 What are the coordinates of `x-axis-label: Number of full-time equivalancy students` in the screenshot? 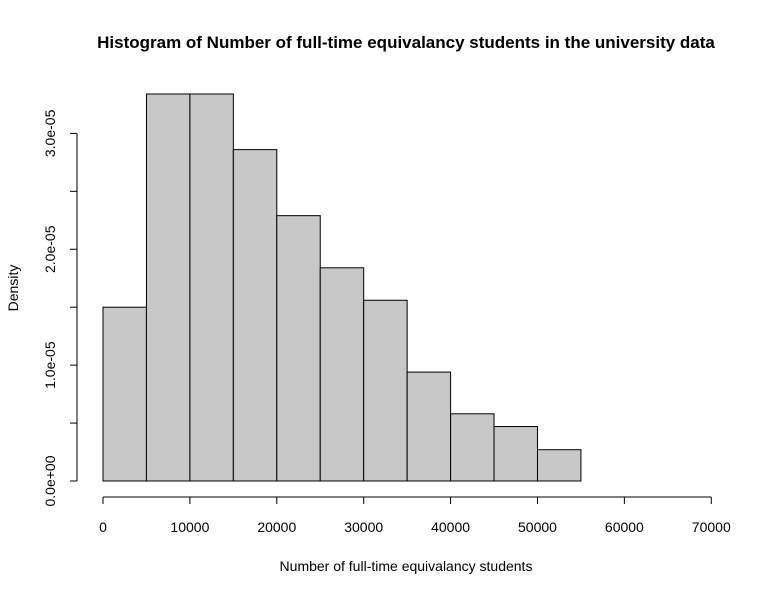 It's located at (406, 566).